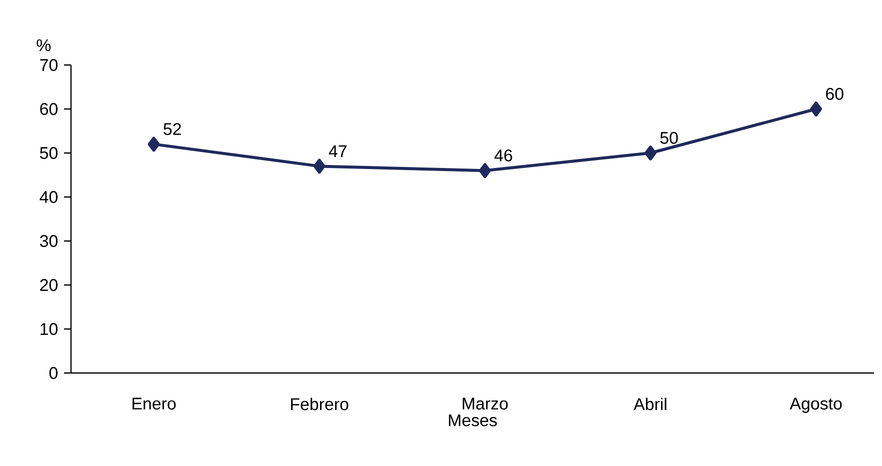 The image size is (882, 466). What do you see at coordinates (49, 241) in the screenshot?
I see `y-tick-label: 30` at bounding box center [49, 241].